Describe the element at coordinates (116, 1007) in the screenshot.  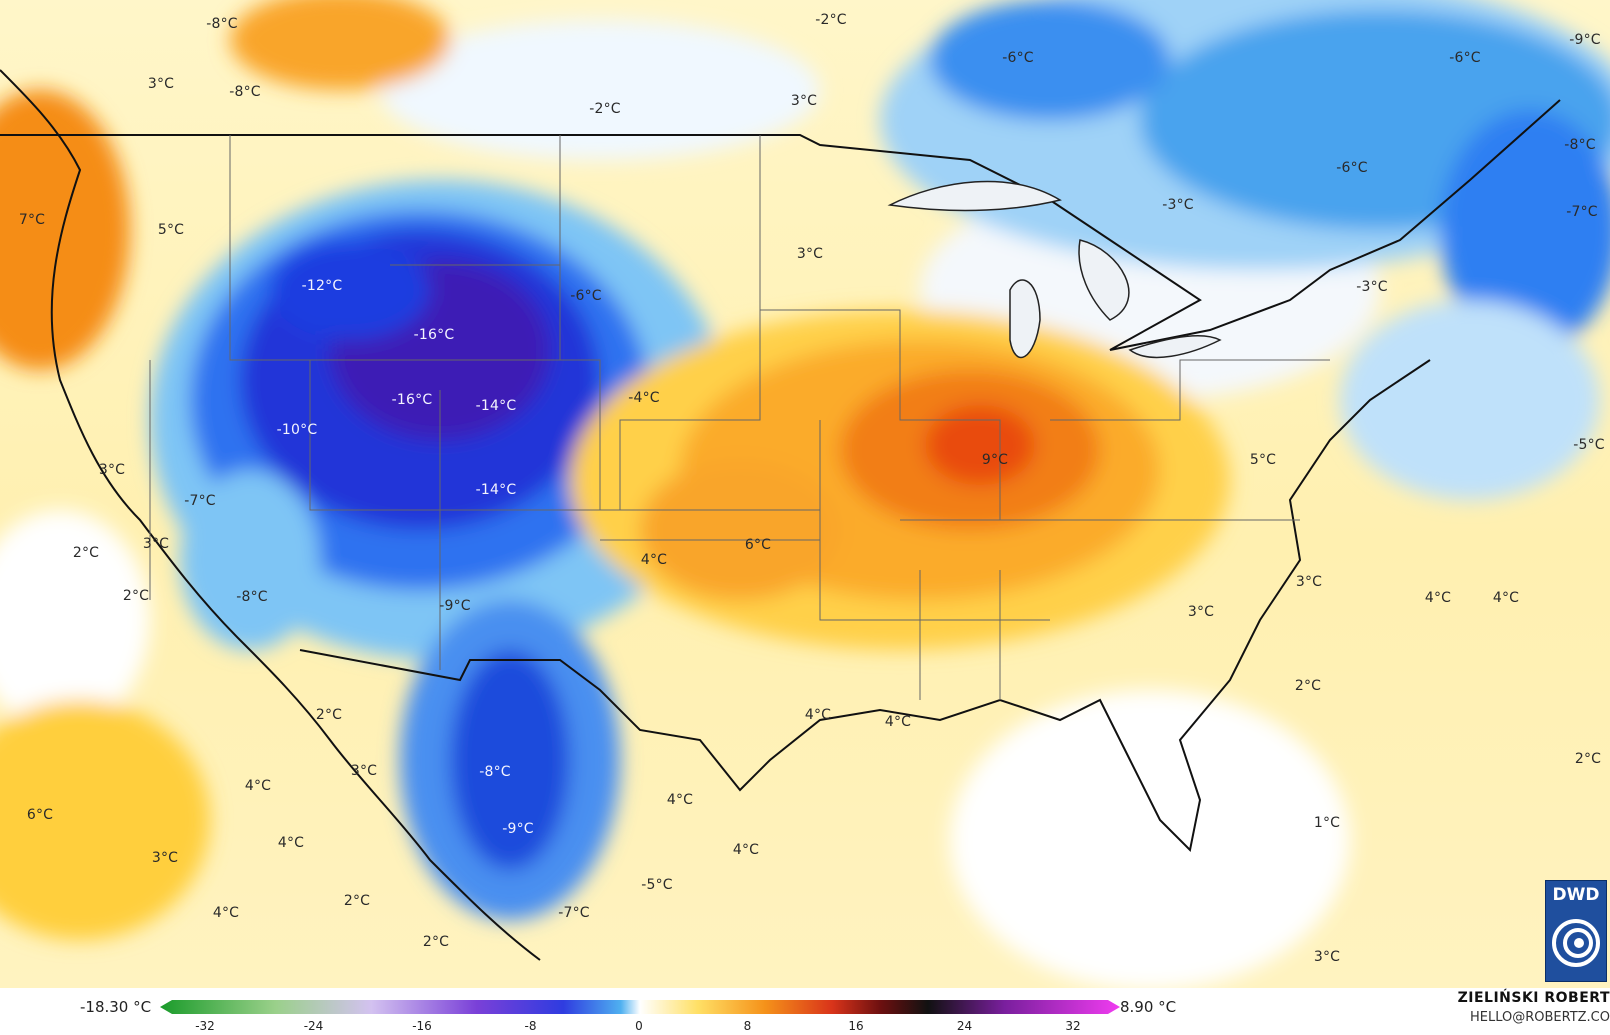
I see `legend-min-value: -18.30 °C` at that location.